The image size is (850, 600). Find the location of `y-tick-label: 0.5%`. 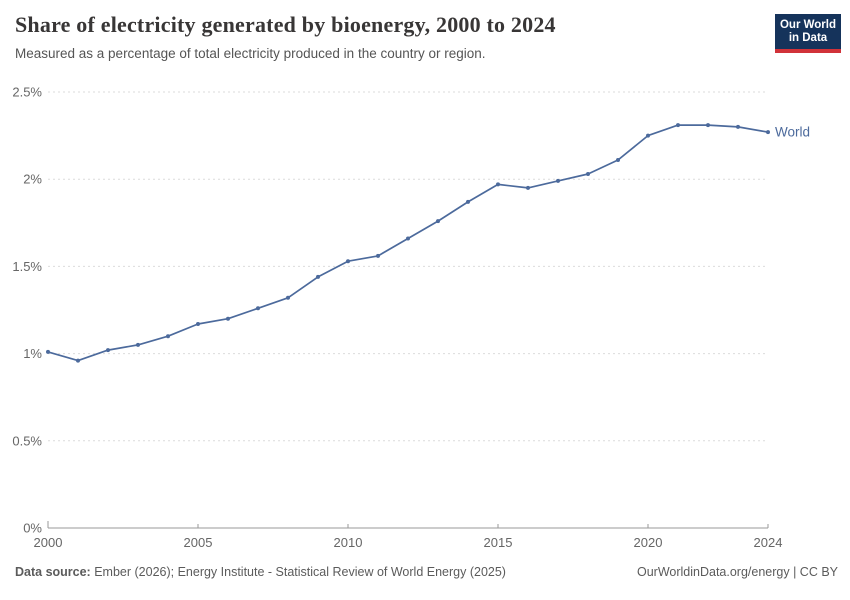

y-tick-label: 0.5% is located at coordinates (27, 440).